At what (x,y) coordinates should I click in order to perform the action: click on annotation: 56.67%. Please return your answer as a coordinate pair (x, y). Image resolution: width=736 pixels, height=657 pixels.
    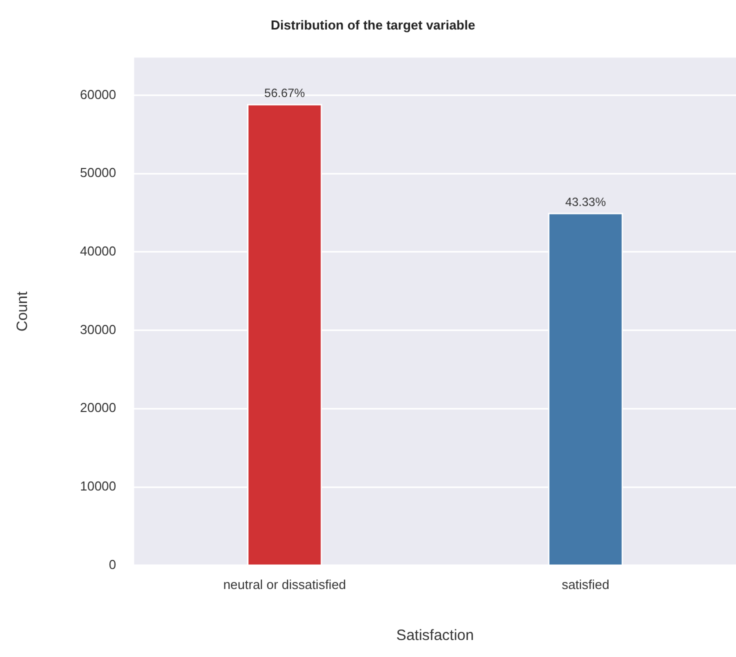
    Looking at the image, I should click on (285, 93).